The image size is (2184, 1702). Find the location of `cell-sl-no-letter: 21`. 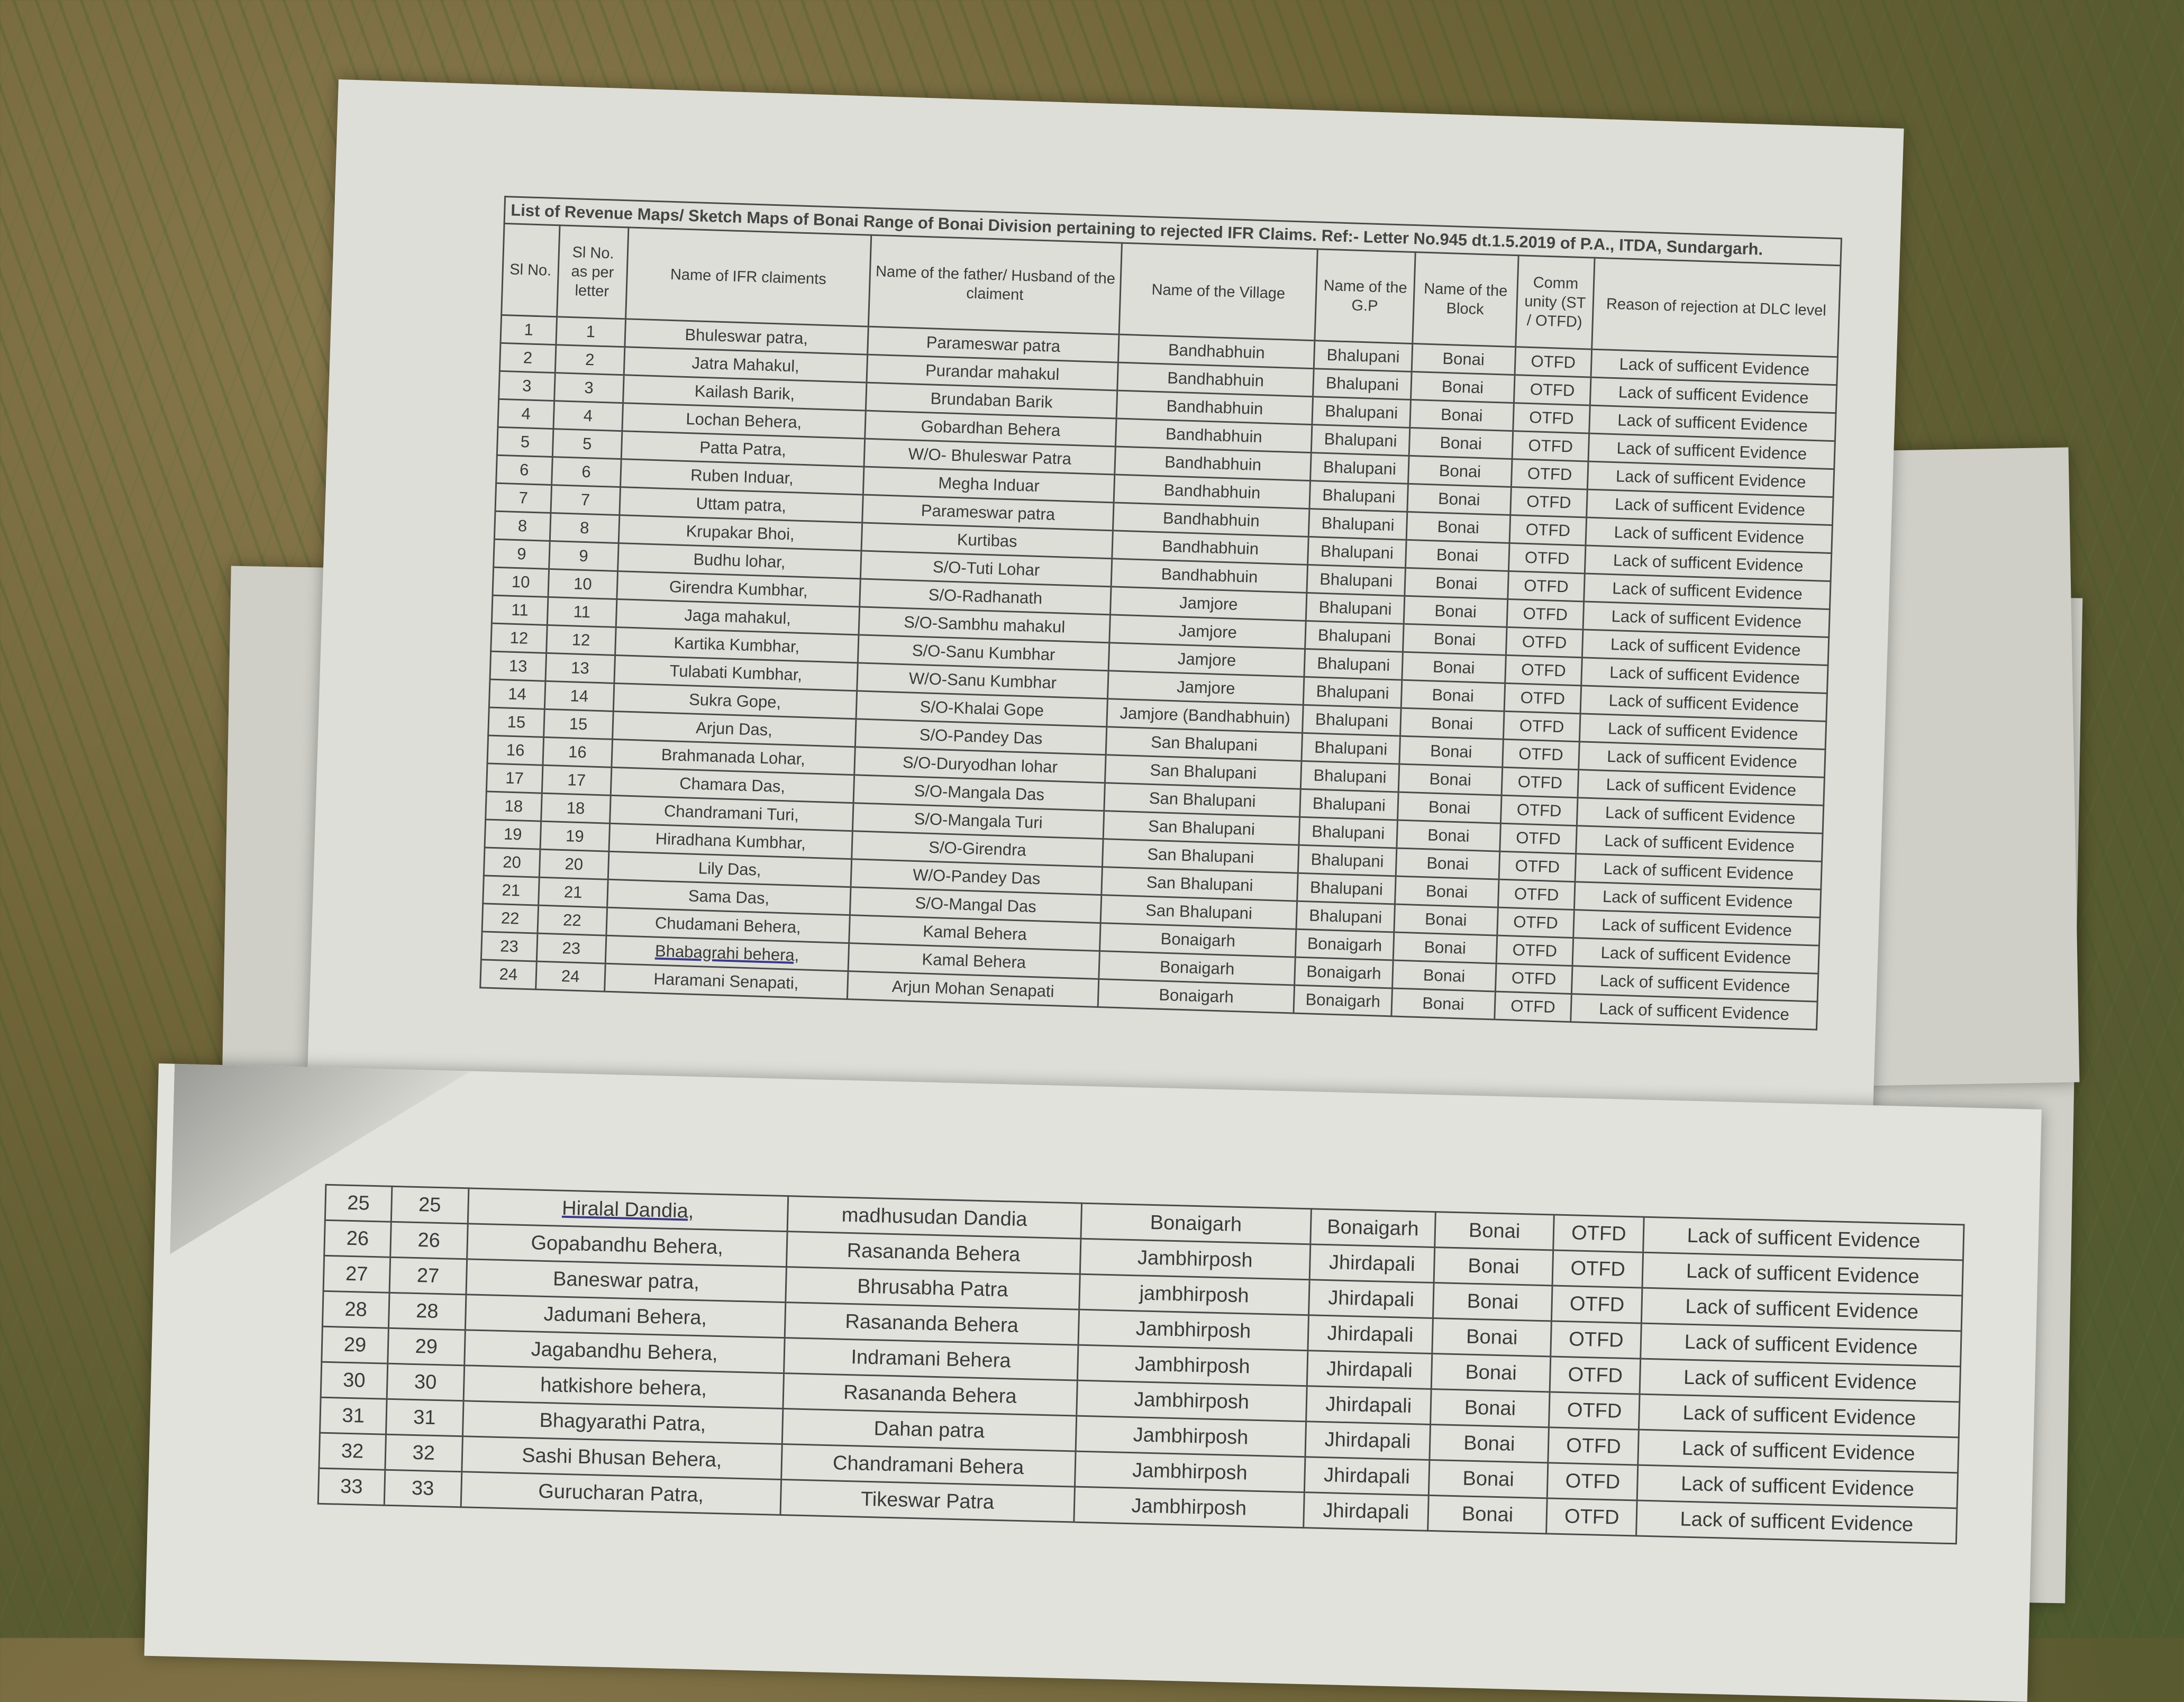

cell-sl-no-letter: 21 is located at coordinates (573, 892).